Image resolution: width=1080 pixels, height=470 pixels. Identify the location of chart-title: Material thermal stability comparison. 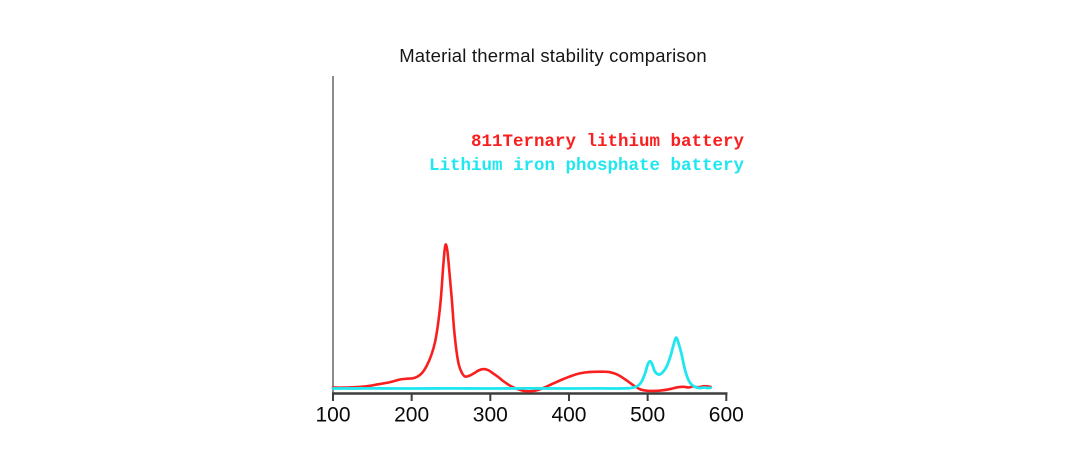
(553, 55).